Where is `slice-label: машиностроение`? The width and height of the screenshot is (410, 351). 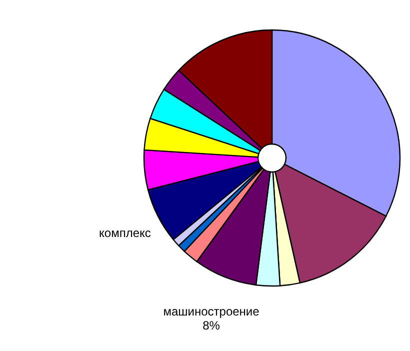
slice-label: машиностроение is located at coordinates (211, 311).